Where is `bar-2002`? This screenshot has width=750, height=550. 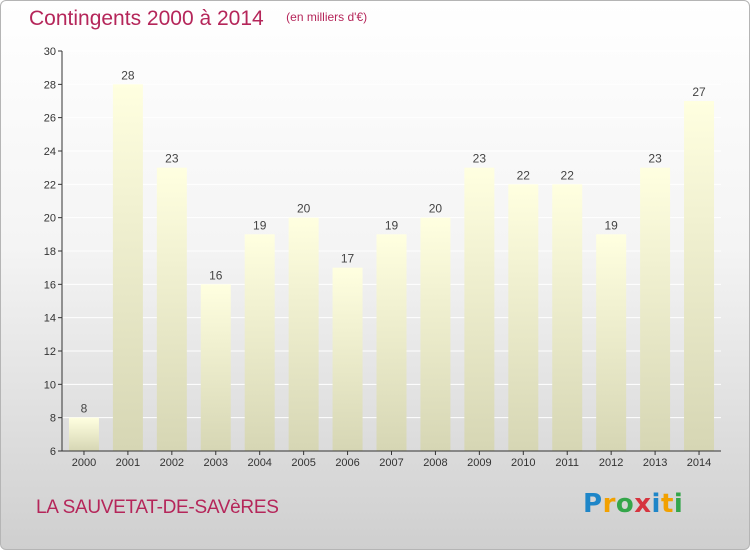 bar-2002 is located at coordinates (171, 309).